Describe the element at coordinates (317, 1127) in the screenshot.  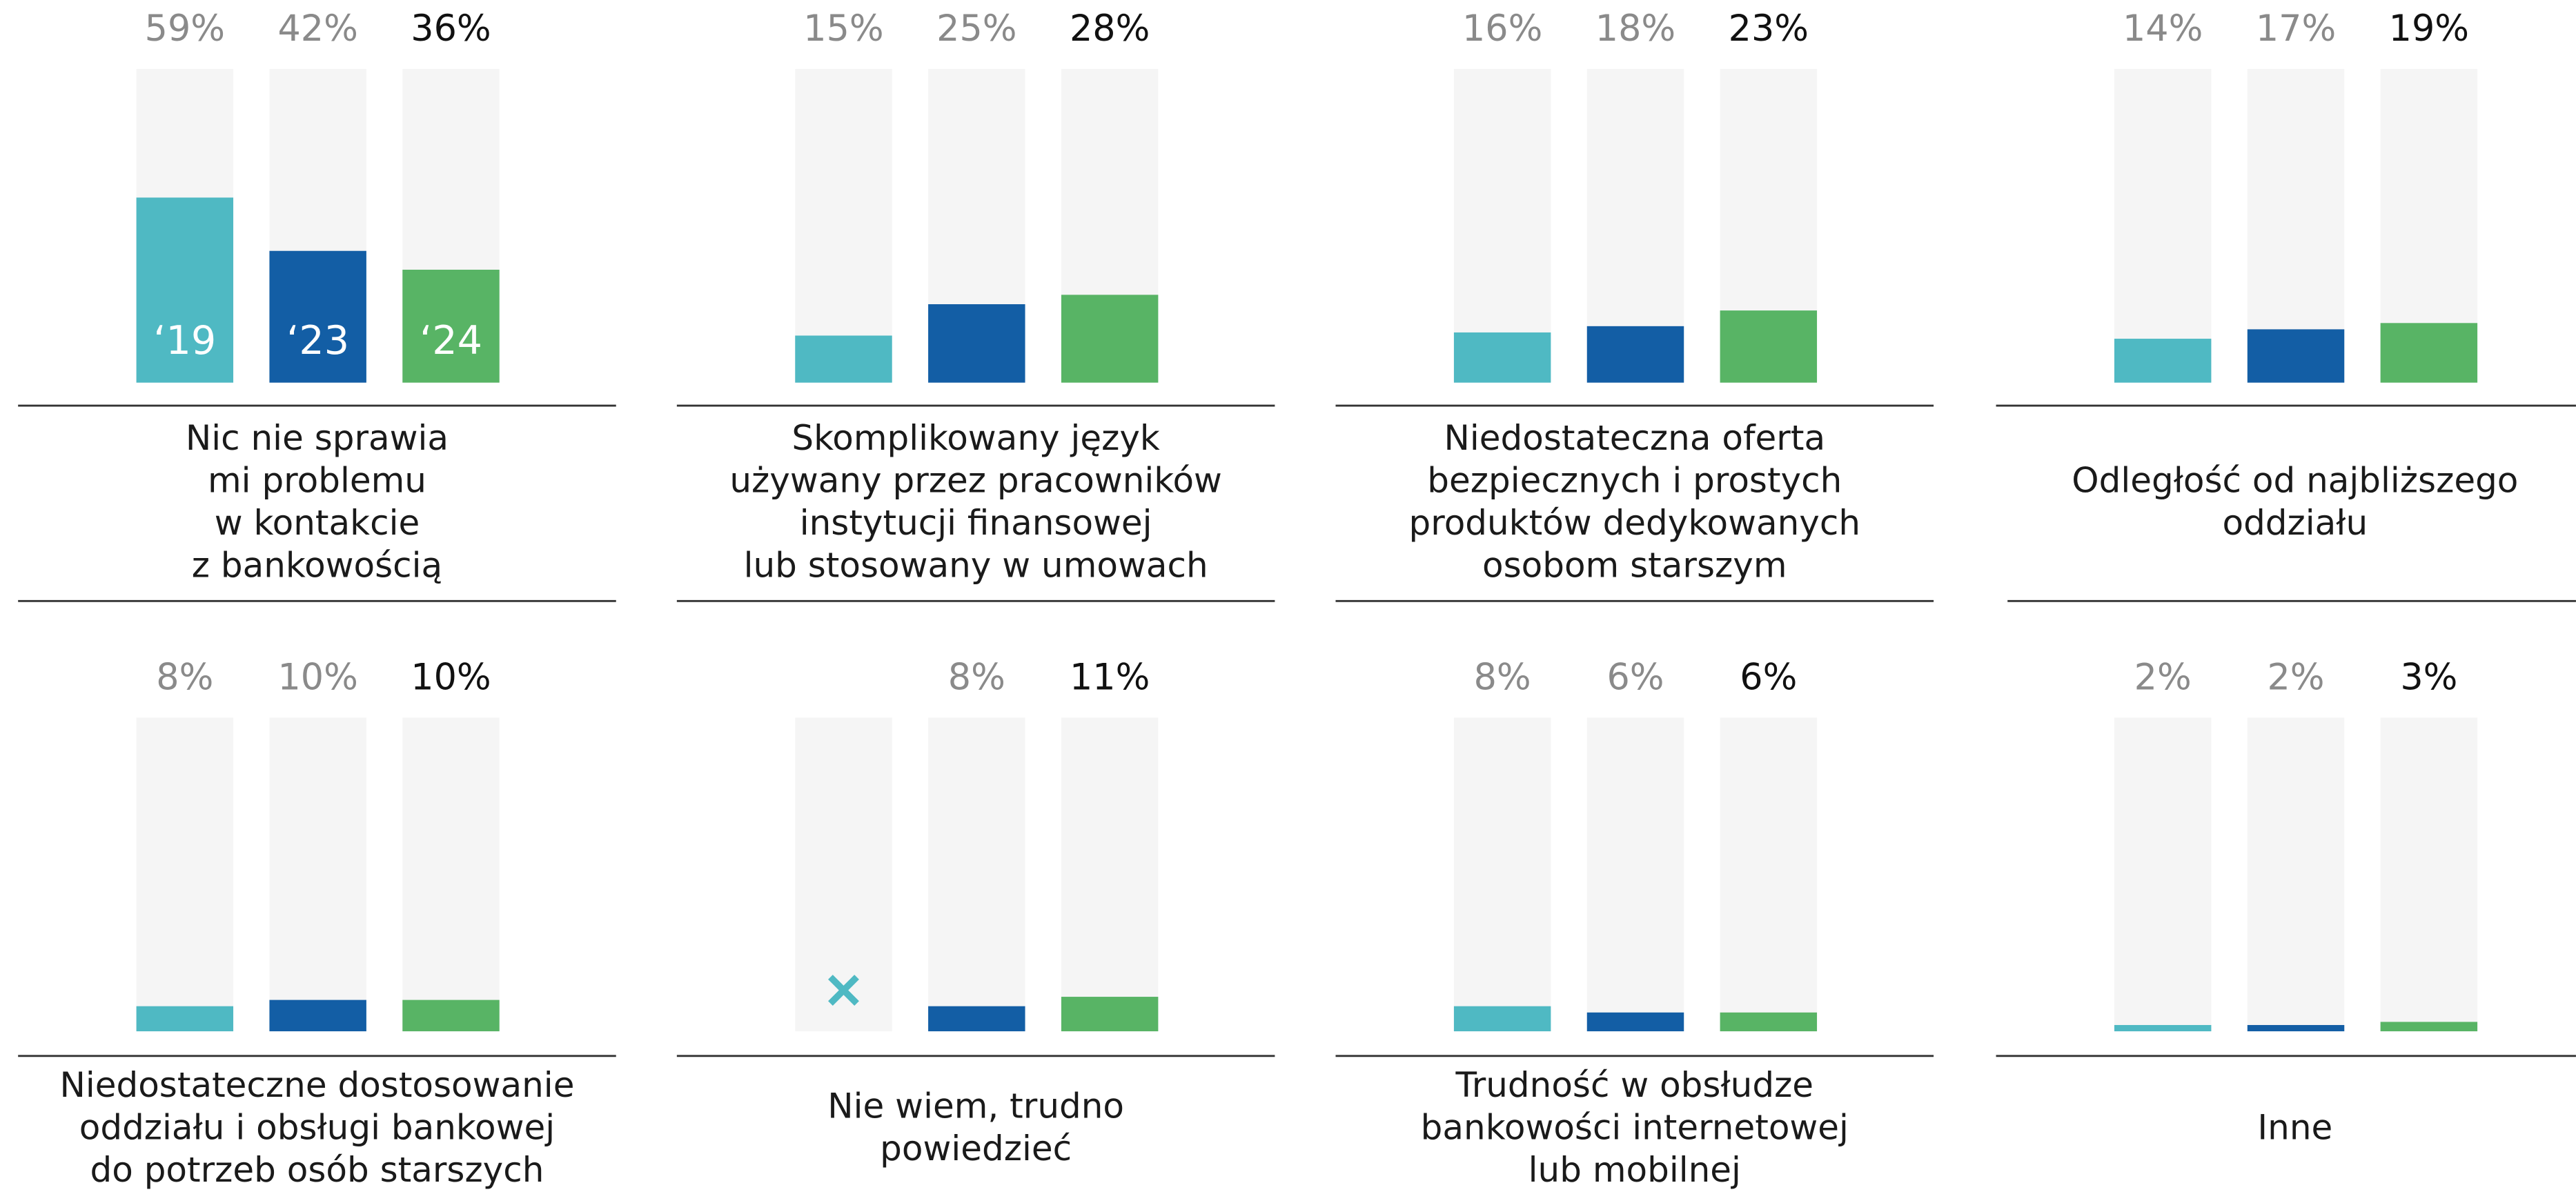
I see `panel-title: oddziału i obsługi bankowej` at that location.